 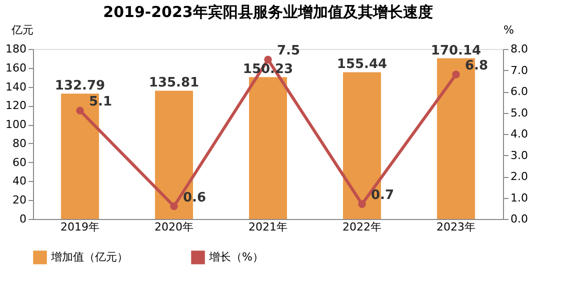 What do you see at coordinates (509, 30) in the screenshot?
I see `y2-axis-title: %` at bounding box center [509, 30].